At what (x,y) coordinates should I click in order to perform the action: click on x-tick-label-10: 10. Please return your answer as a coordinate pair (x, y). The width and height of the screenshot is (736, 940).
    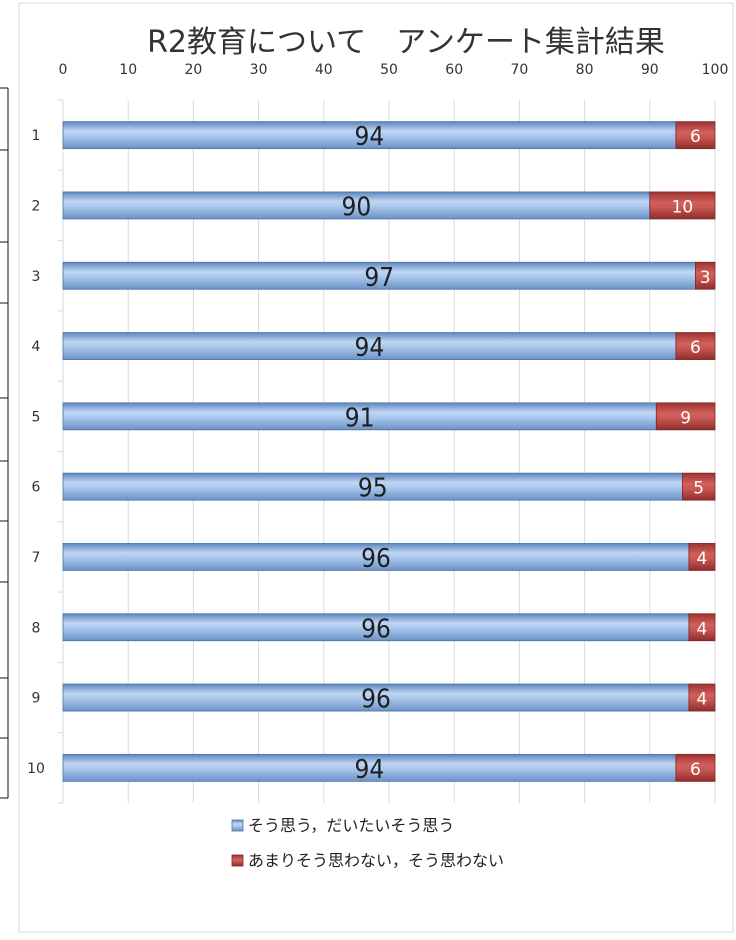
    Looking at the image, I should click on (128, 70).